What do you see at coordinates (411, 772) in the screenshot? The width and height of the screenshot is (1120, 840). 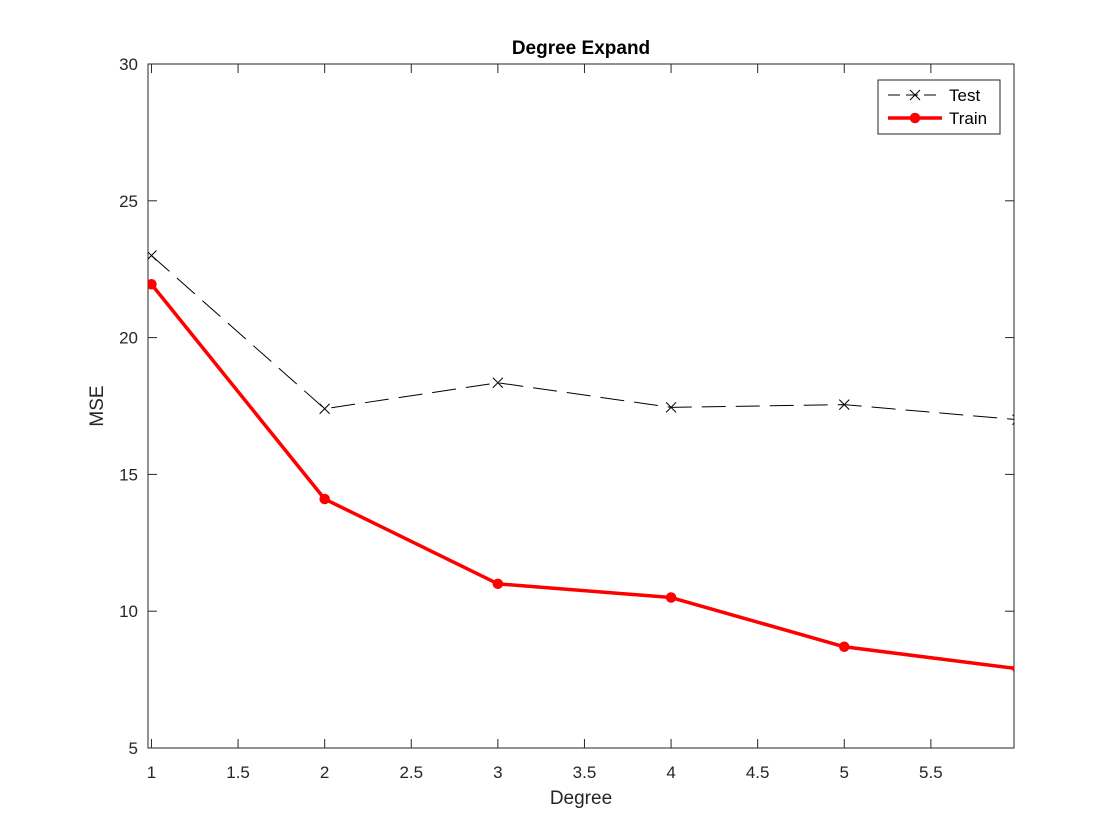 I see `x-tick-label: 2.5` at bounding box center [411, 772].